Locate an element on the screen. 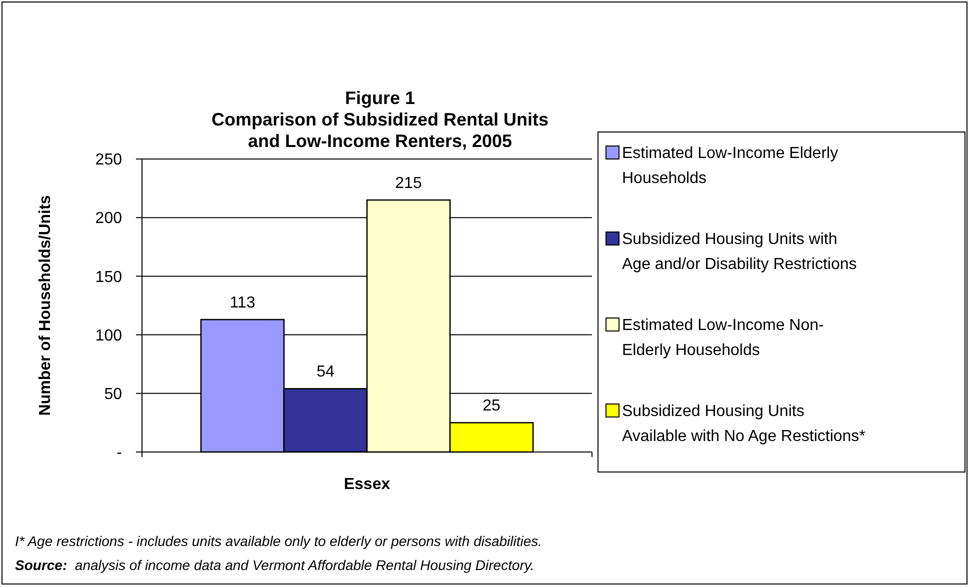  y-tick-label: 150 is located at coordinates (108, 277).